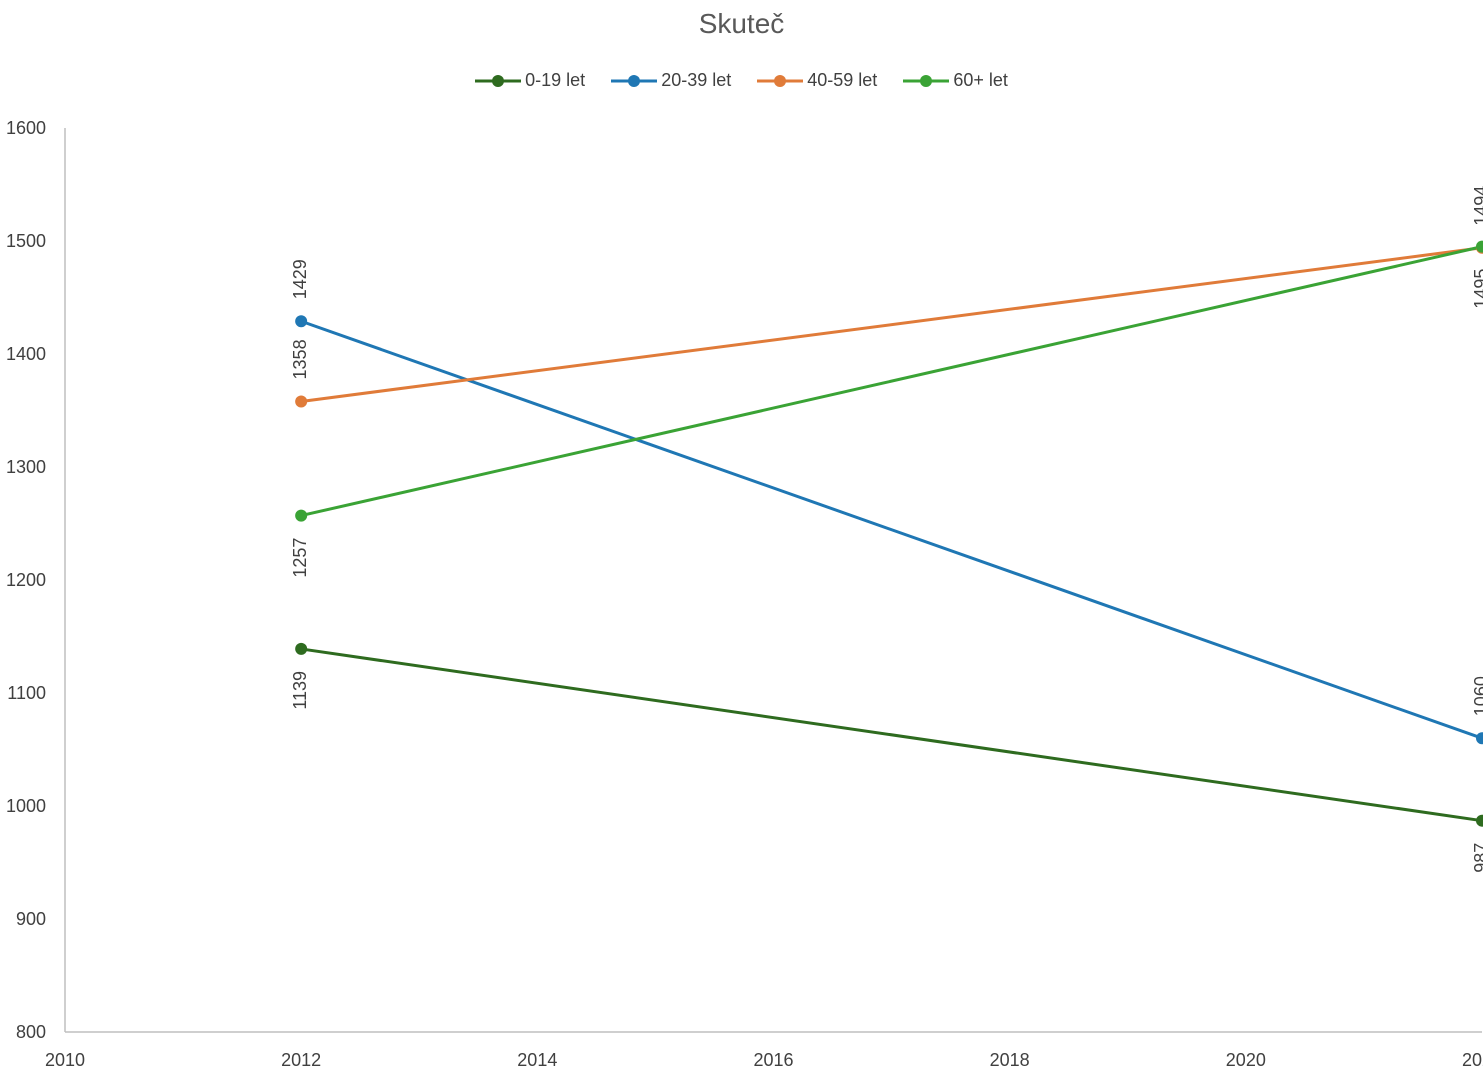 This screenshot has width=1483, height=1081. Describe the element at coordinates (26, 128) in the screenshot. I see `y-tick-label: 1600` at that location.